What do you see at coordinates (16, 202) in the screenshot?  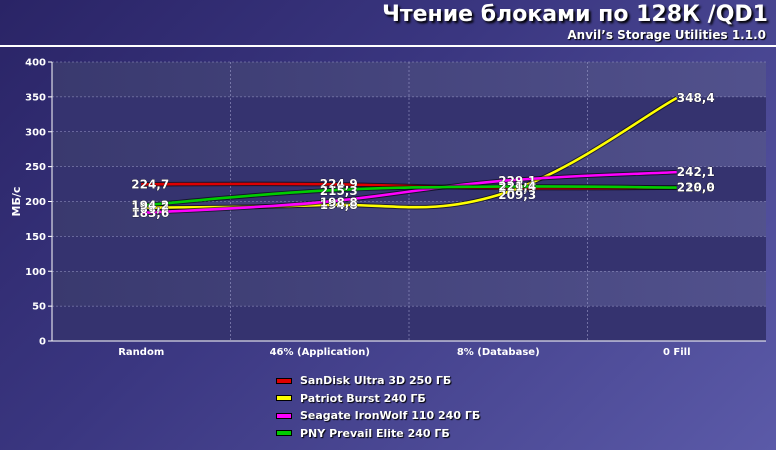 I see `y-axis-label: МБ/с` at bounding box center [16, 202].